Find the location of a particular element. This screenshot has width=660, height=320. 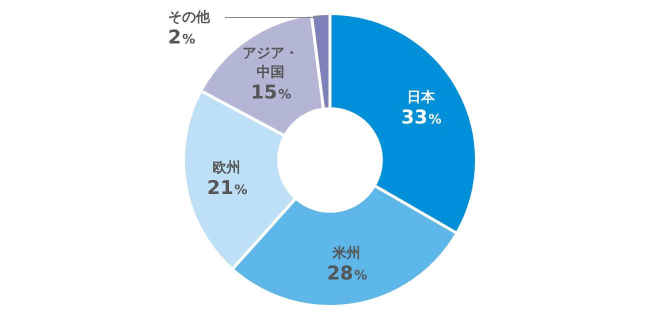

data-label: 33% is located at coordinates (421, 117).